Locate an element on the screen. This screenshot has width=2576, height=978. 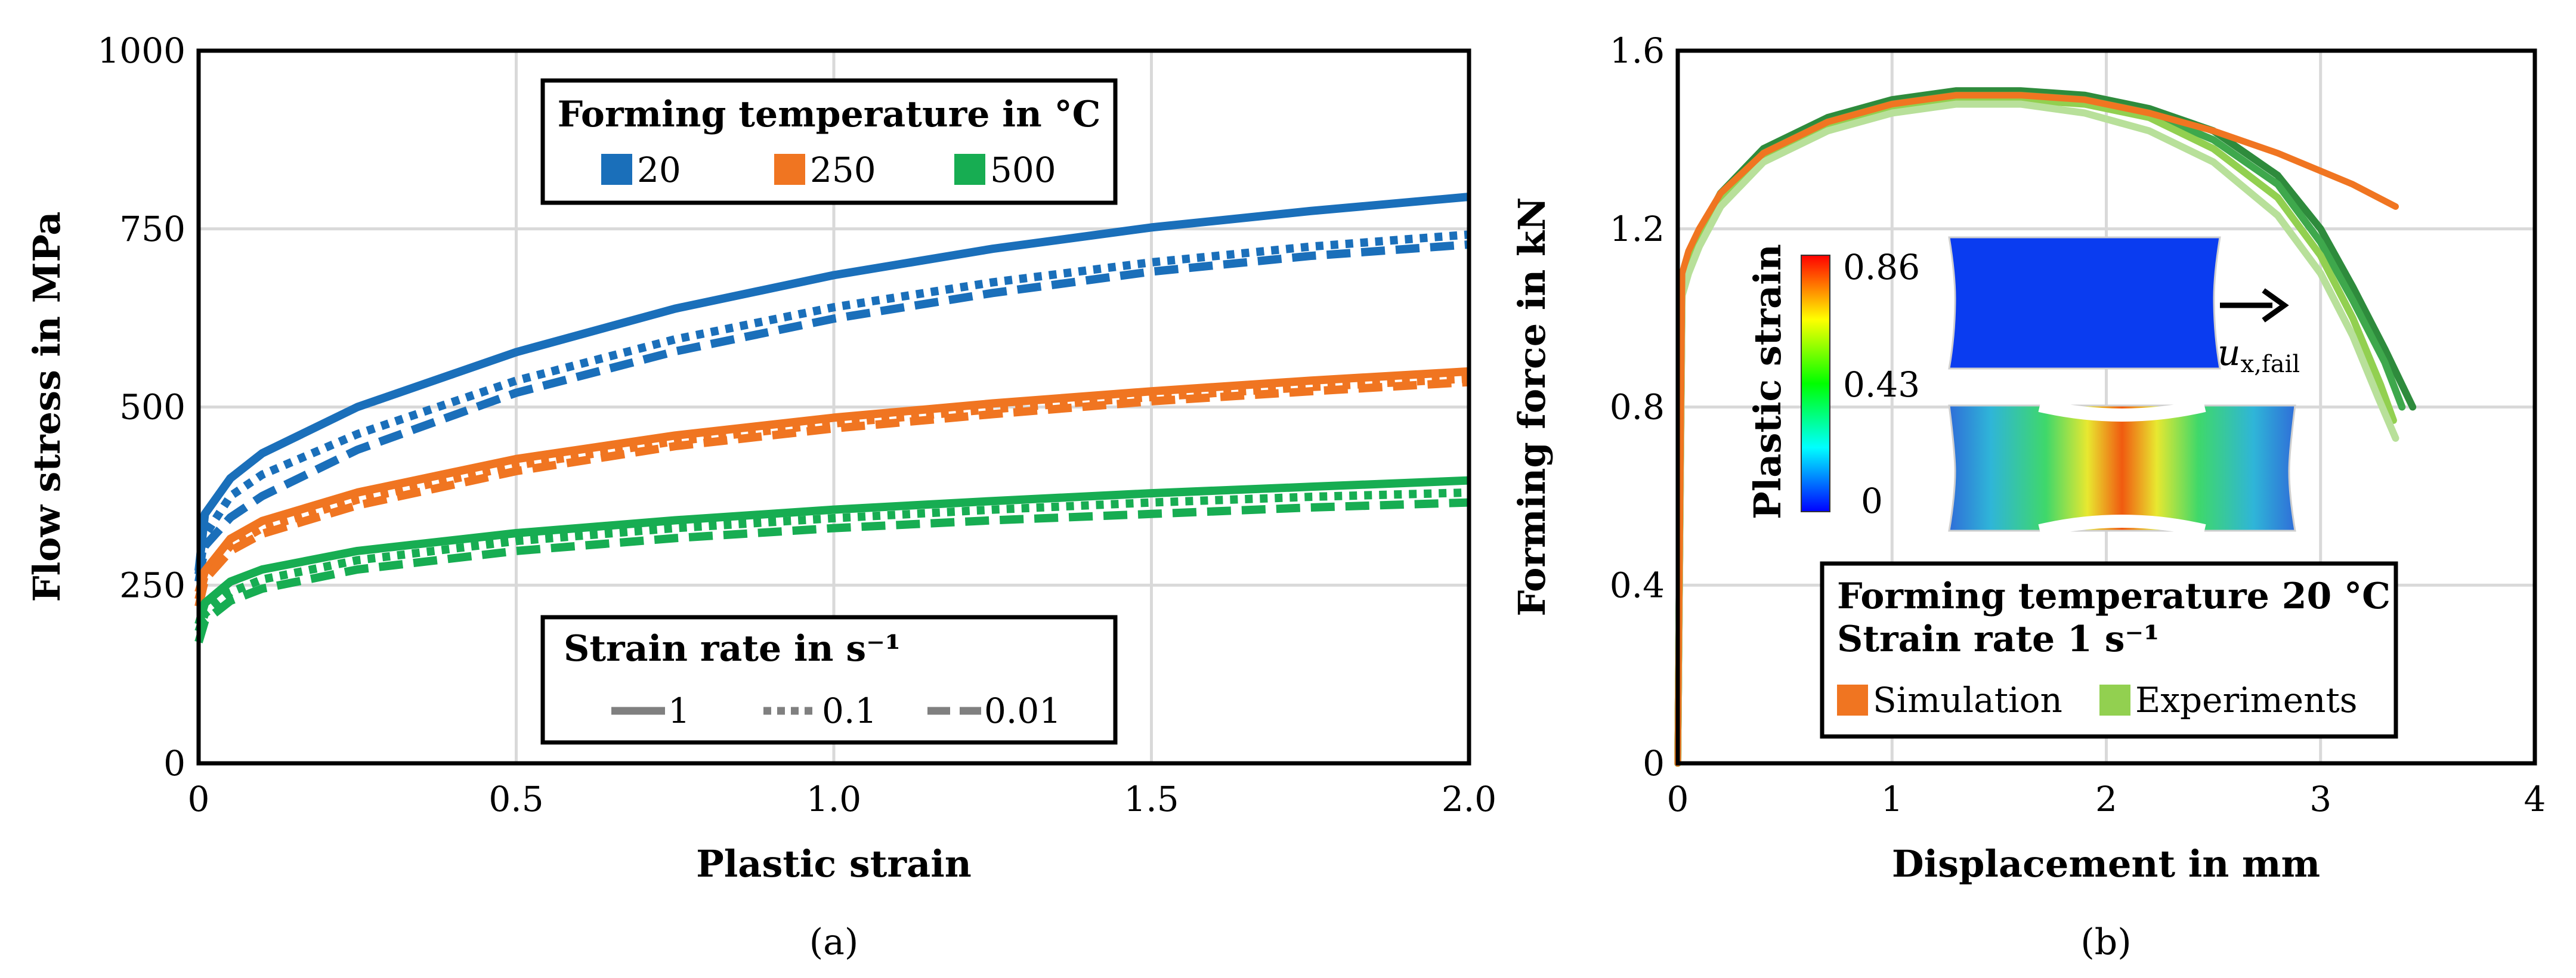
undeformed-specimen is located at coordinates (2084, 303).